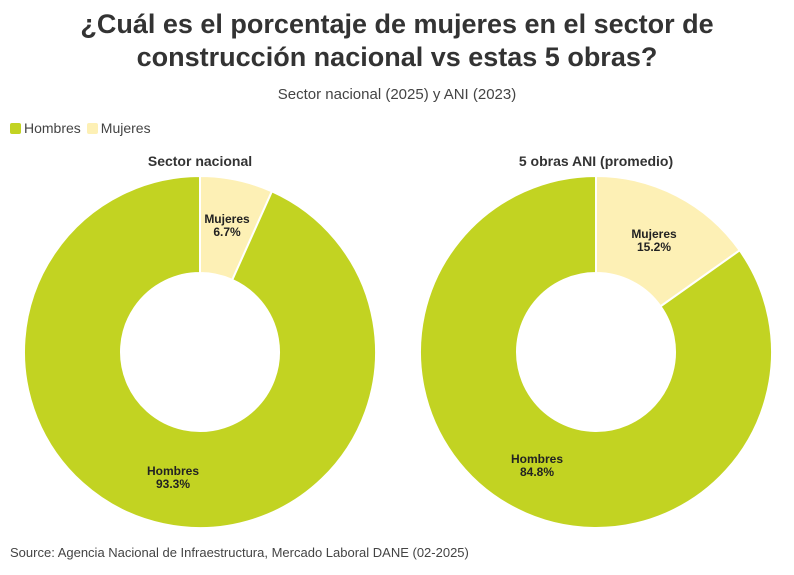  Describe the element at coordinates (654, 247) in the screenshot. I see `slice-value-mujeres-2: 15.2%` at that location.